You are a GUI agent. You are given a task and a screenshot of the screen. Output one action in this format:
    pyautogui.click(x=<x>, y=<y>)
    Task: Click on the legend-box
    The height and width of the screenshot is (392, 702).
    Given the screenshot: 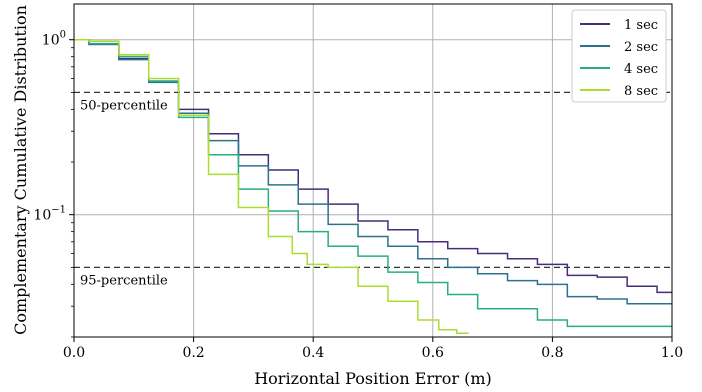 What is the action you would take?
    pyautogui.click(x=619, y=56)
    